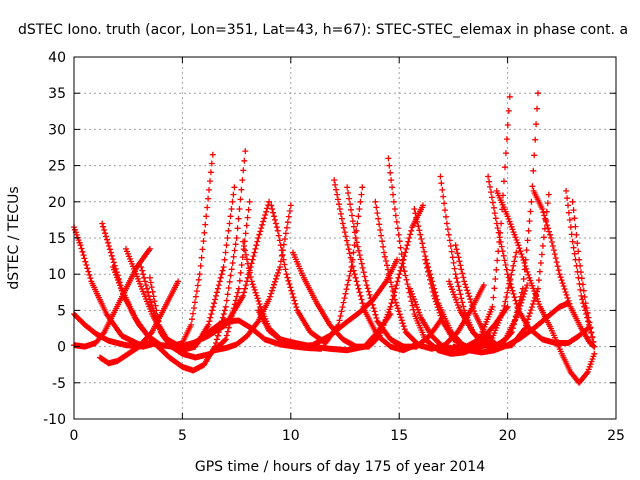  I want to click on x-tick-label: 20, so click(508, 436).